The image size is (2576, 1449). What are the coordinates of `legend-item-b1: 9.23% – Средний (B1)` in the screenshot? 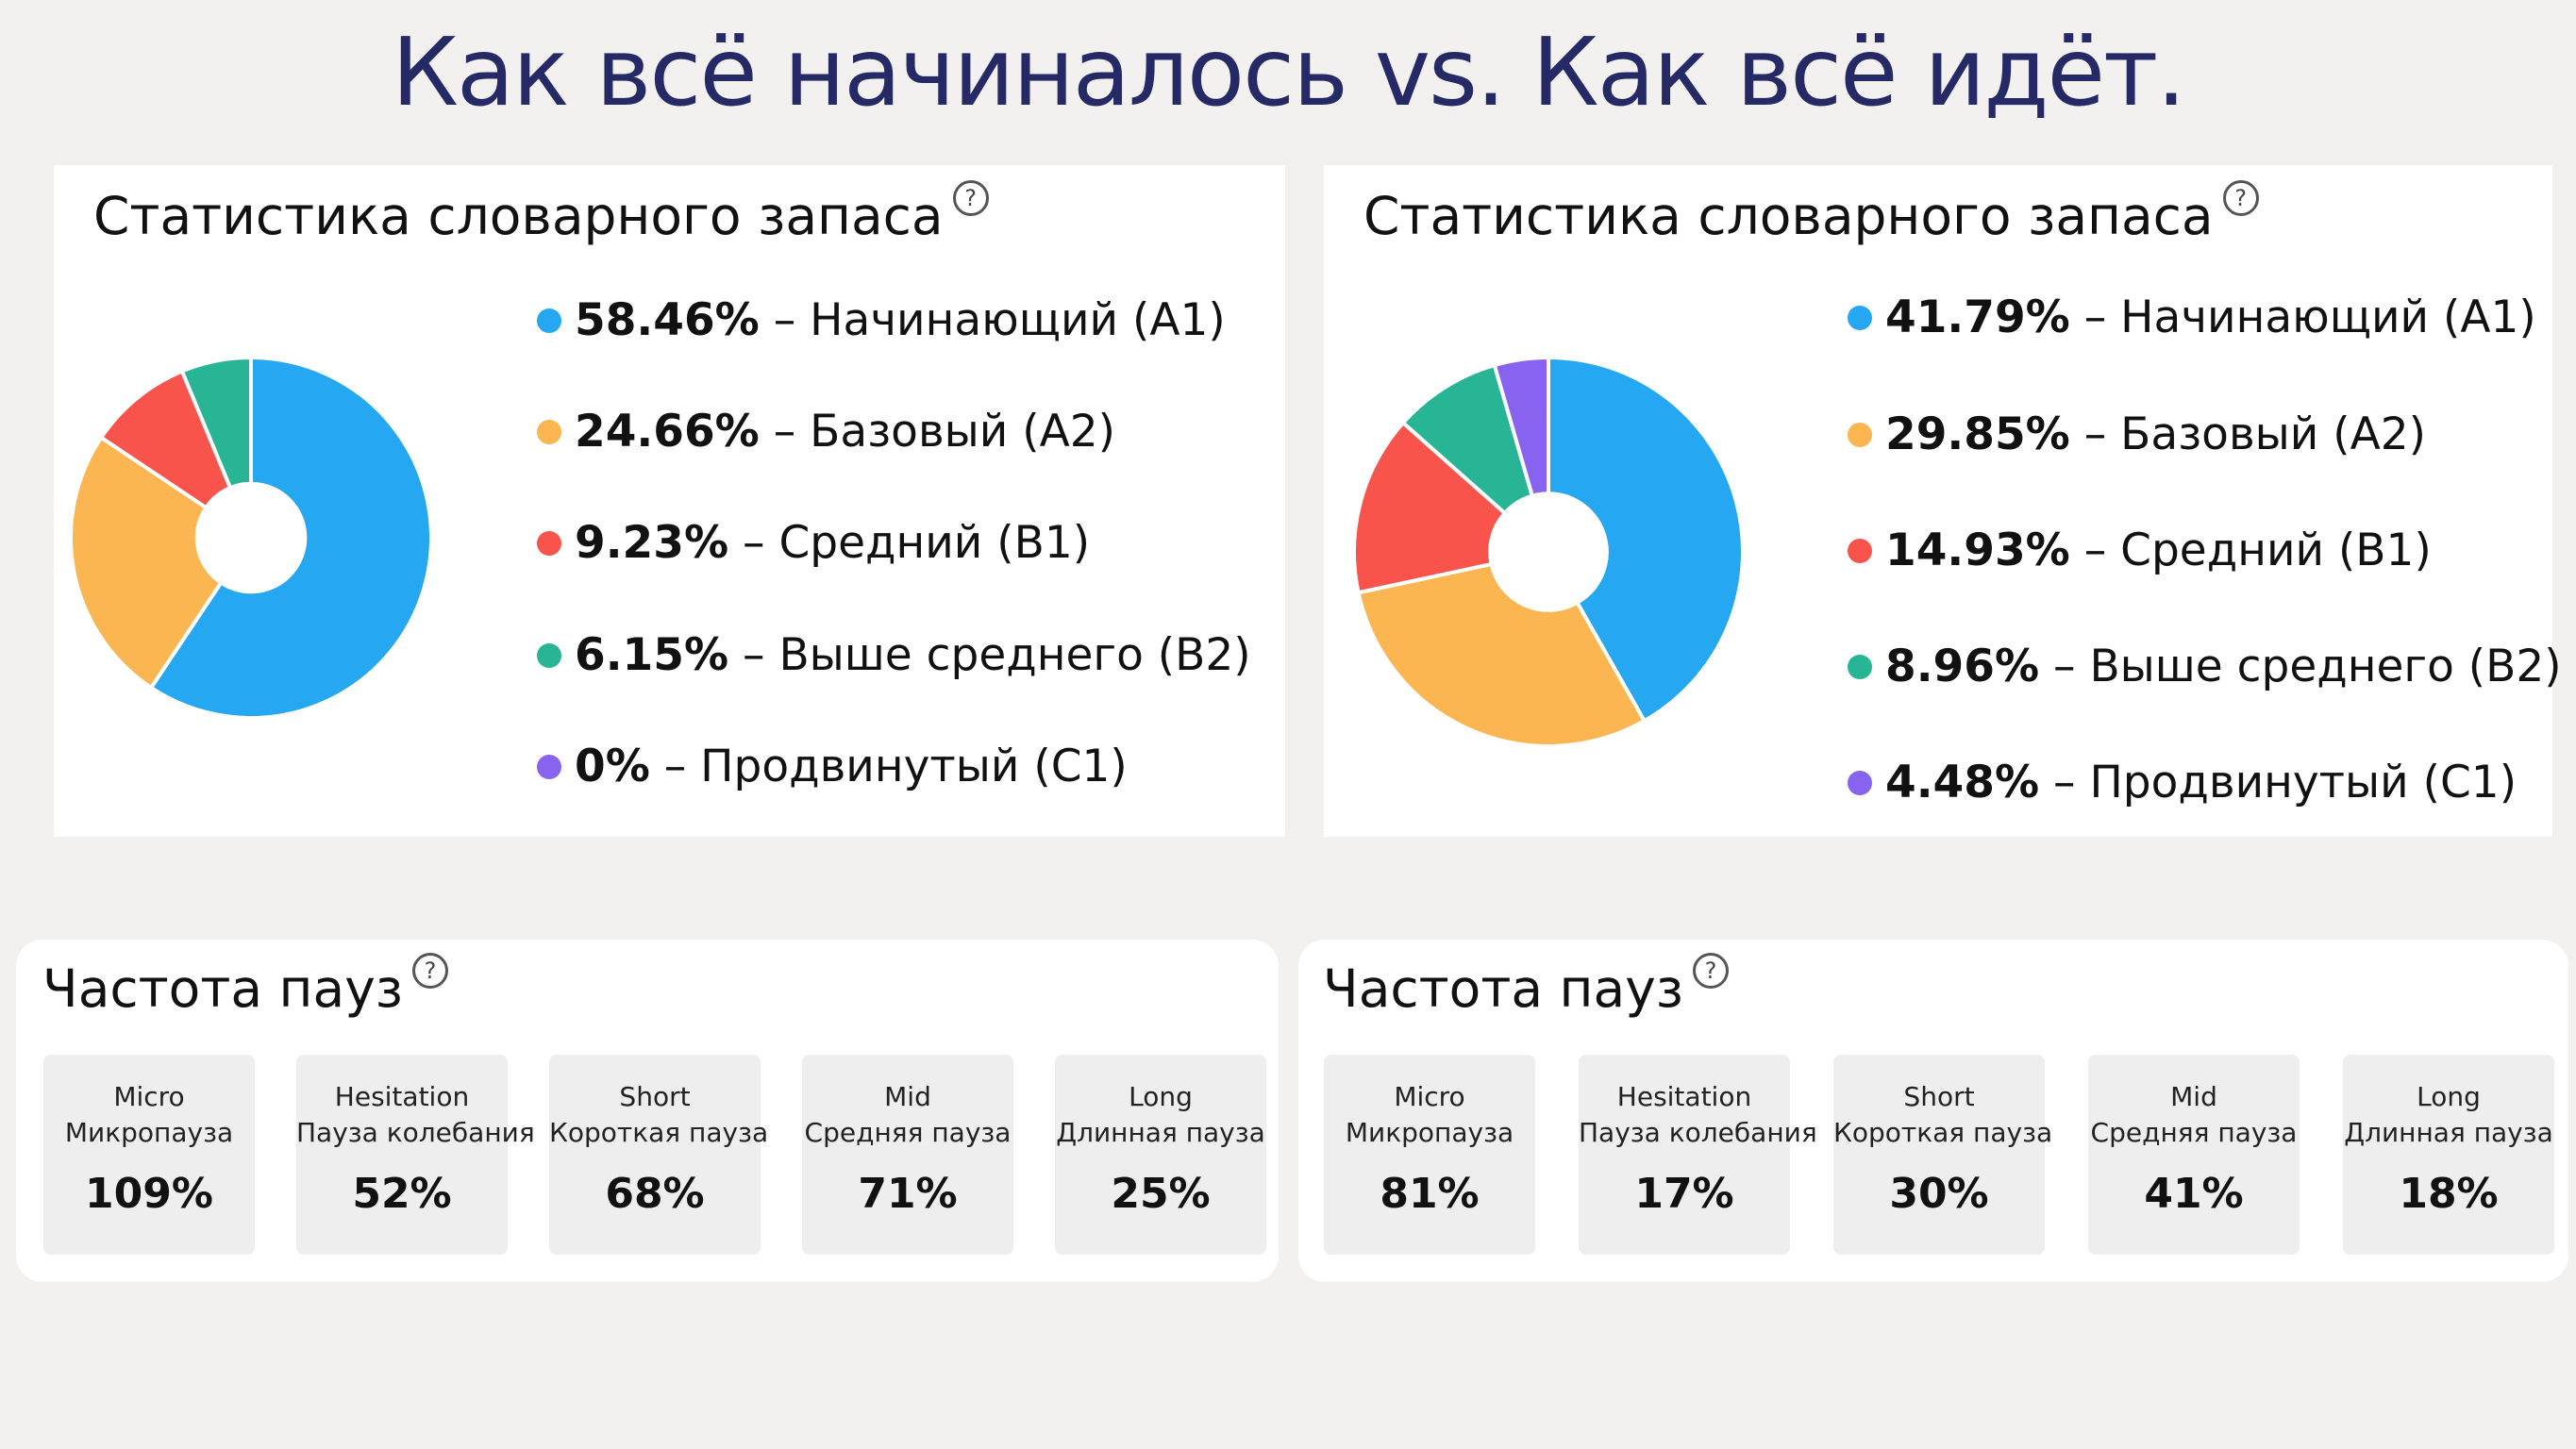 It's located at (813, 544).